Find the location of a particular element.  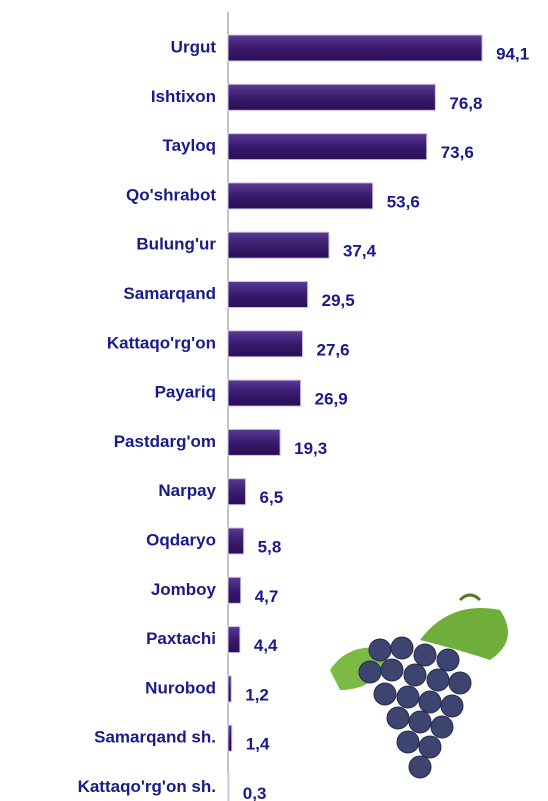

category-label: Samarqand is located at coordinates (169, 293).